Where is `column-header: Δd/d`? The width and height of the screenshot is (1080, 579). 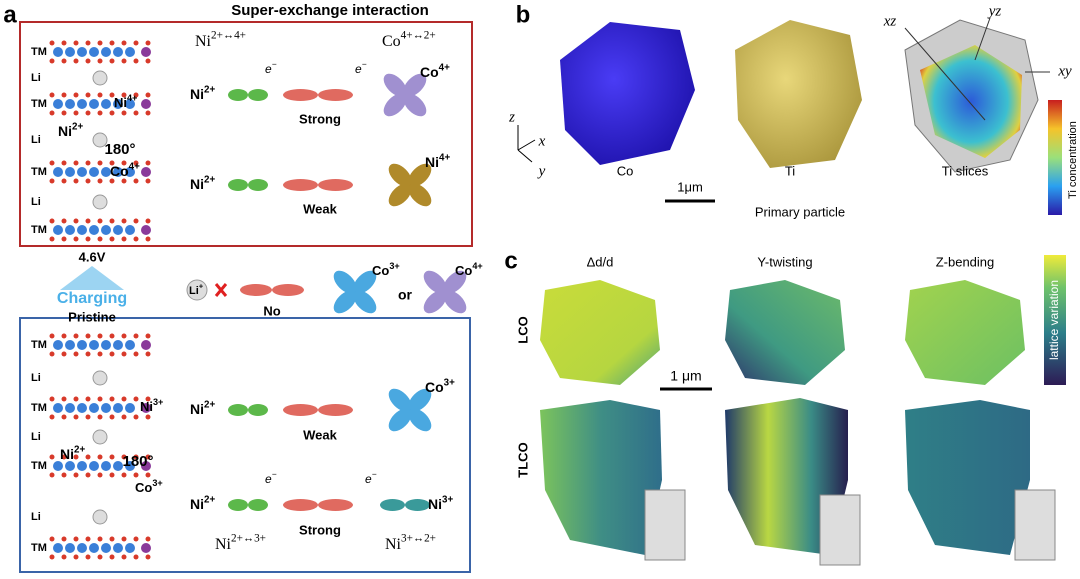 column-header: Δd/d is located at coordinates (600, 261).